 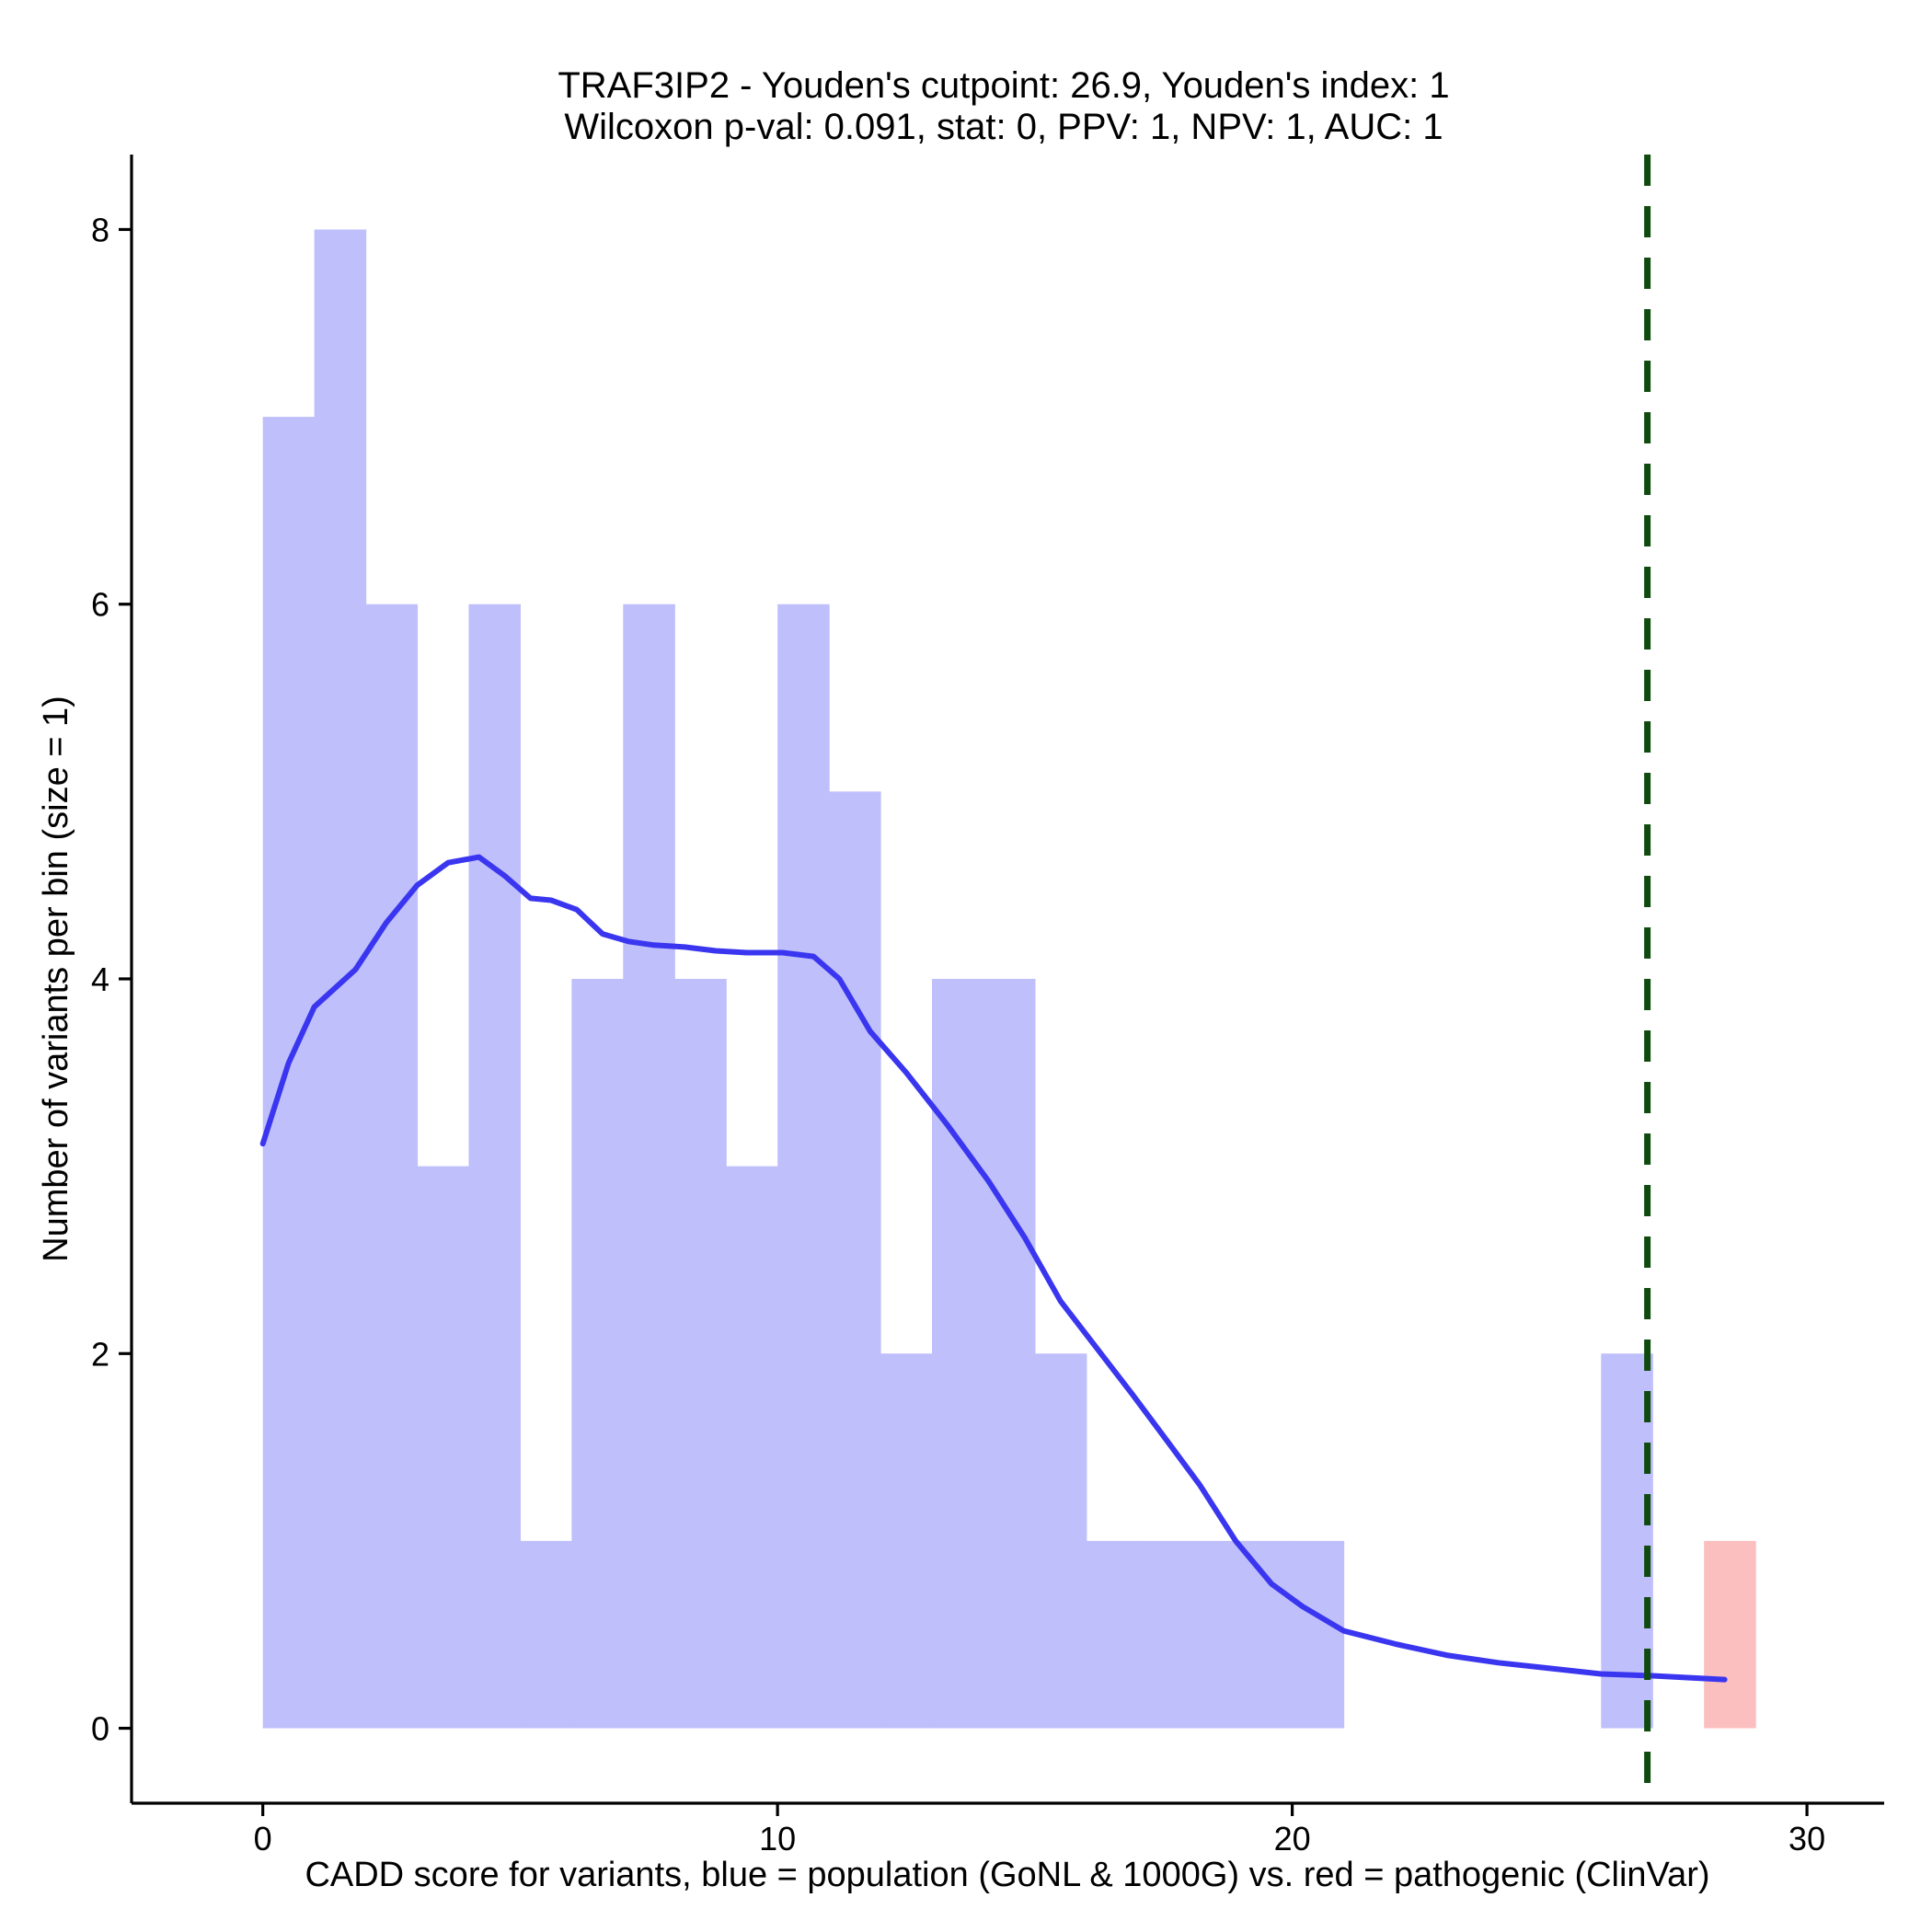 I want to click on y-axis-ticks: 0 2 4 6 8, so click(x=111, y=979).